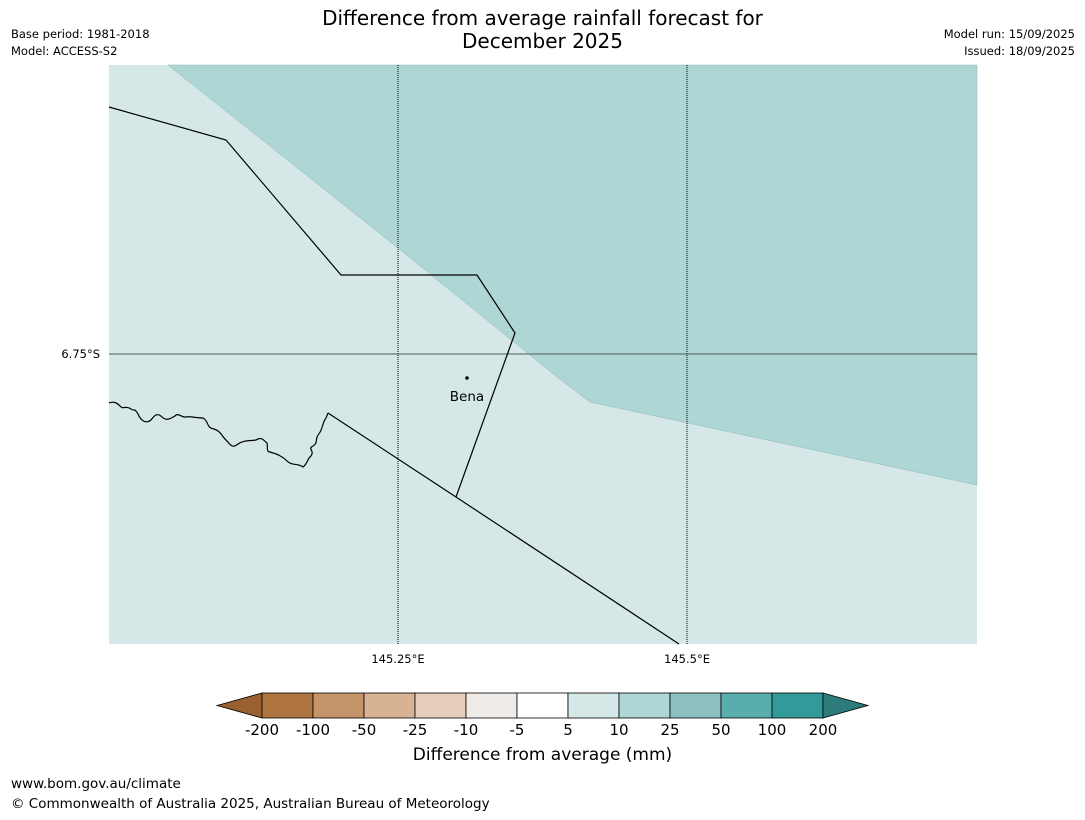 The width and height of the screenshot is (1085, 820). What do you see at coordinates (364, 730) in the screenshot?
I see `colorbar-tick-label: -50` at bounding box center [364, 730].